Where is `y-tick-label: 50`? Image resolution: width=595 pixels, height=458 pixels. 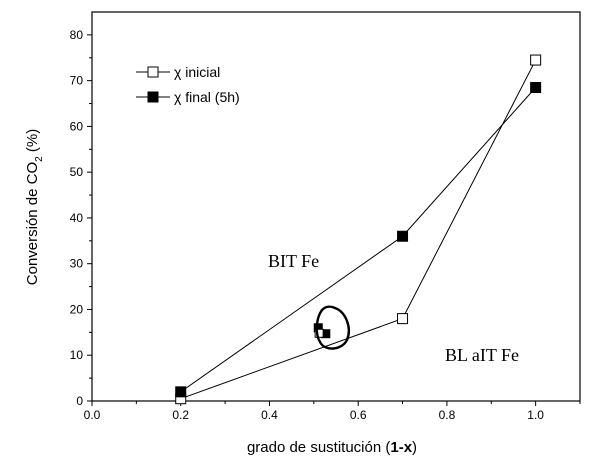 y-tick-label: 50 is located at coordinates (77, 172).